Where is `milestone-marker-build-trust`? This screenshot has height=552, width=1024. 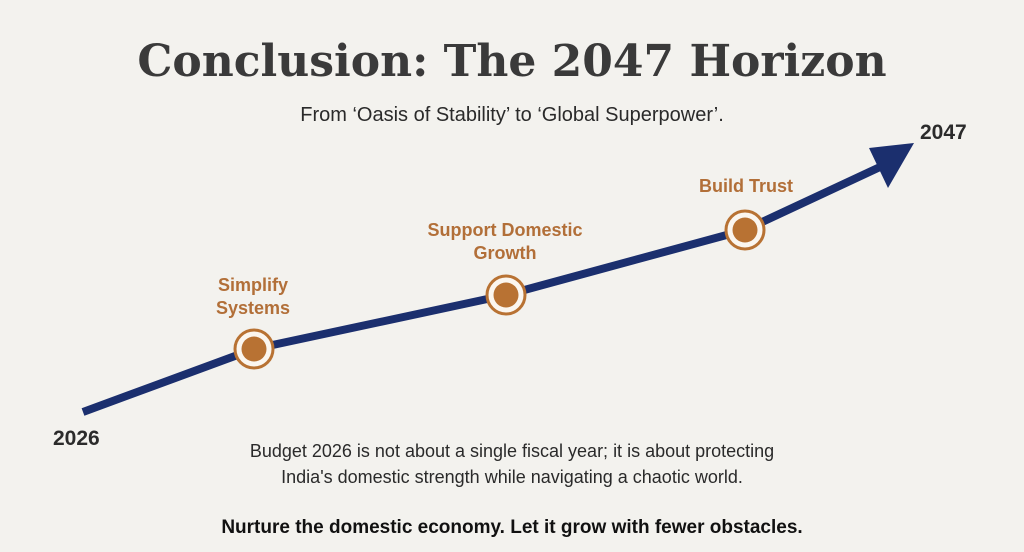
milestone-marker-build-trust is located at coordinates (745, 230).